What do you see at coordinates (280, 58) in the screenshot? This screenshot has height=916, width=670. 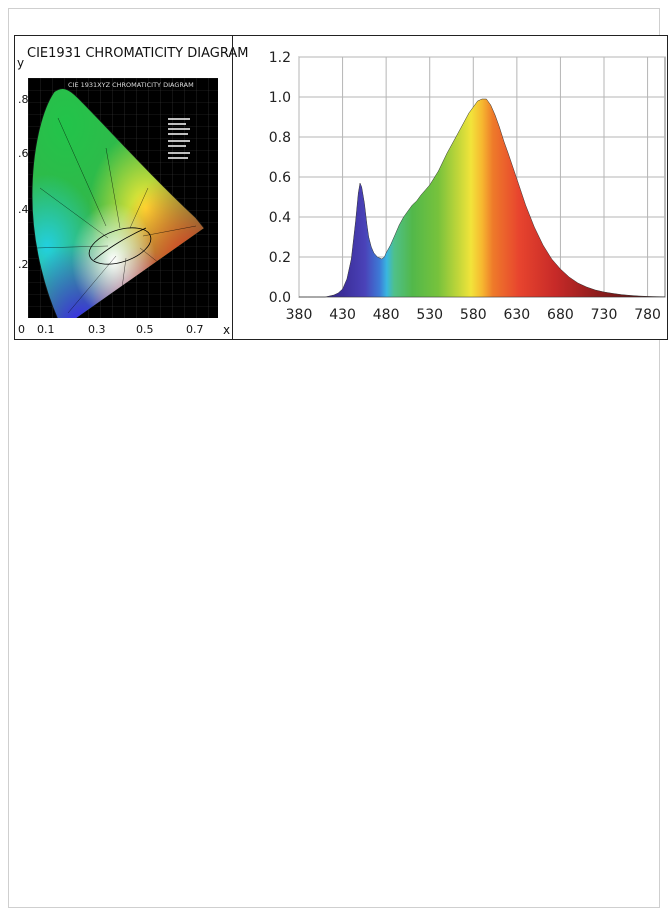 I see `y-tick-label: 1.2` at bounding box center [280, 58].